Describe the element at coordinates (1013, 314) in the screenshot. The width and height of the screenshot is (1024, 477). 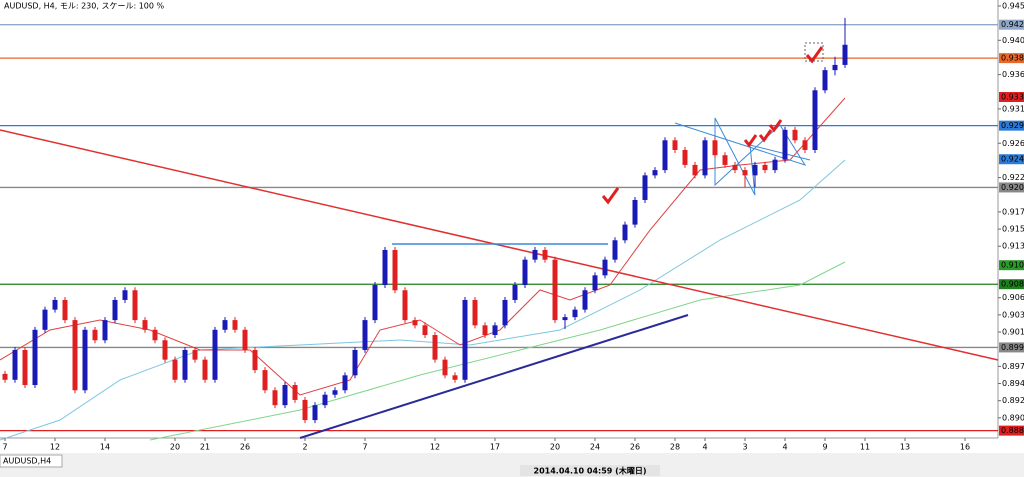
I see `y-tick-label: 0.90390` at that location.